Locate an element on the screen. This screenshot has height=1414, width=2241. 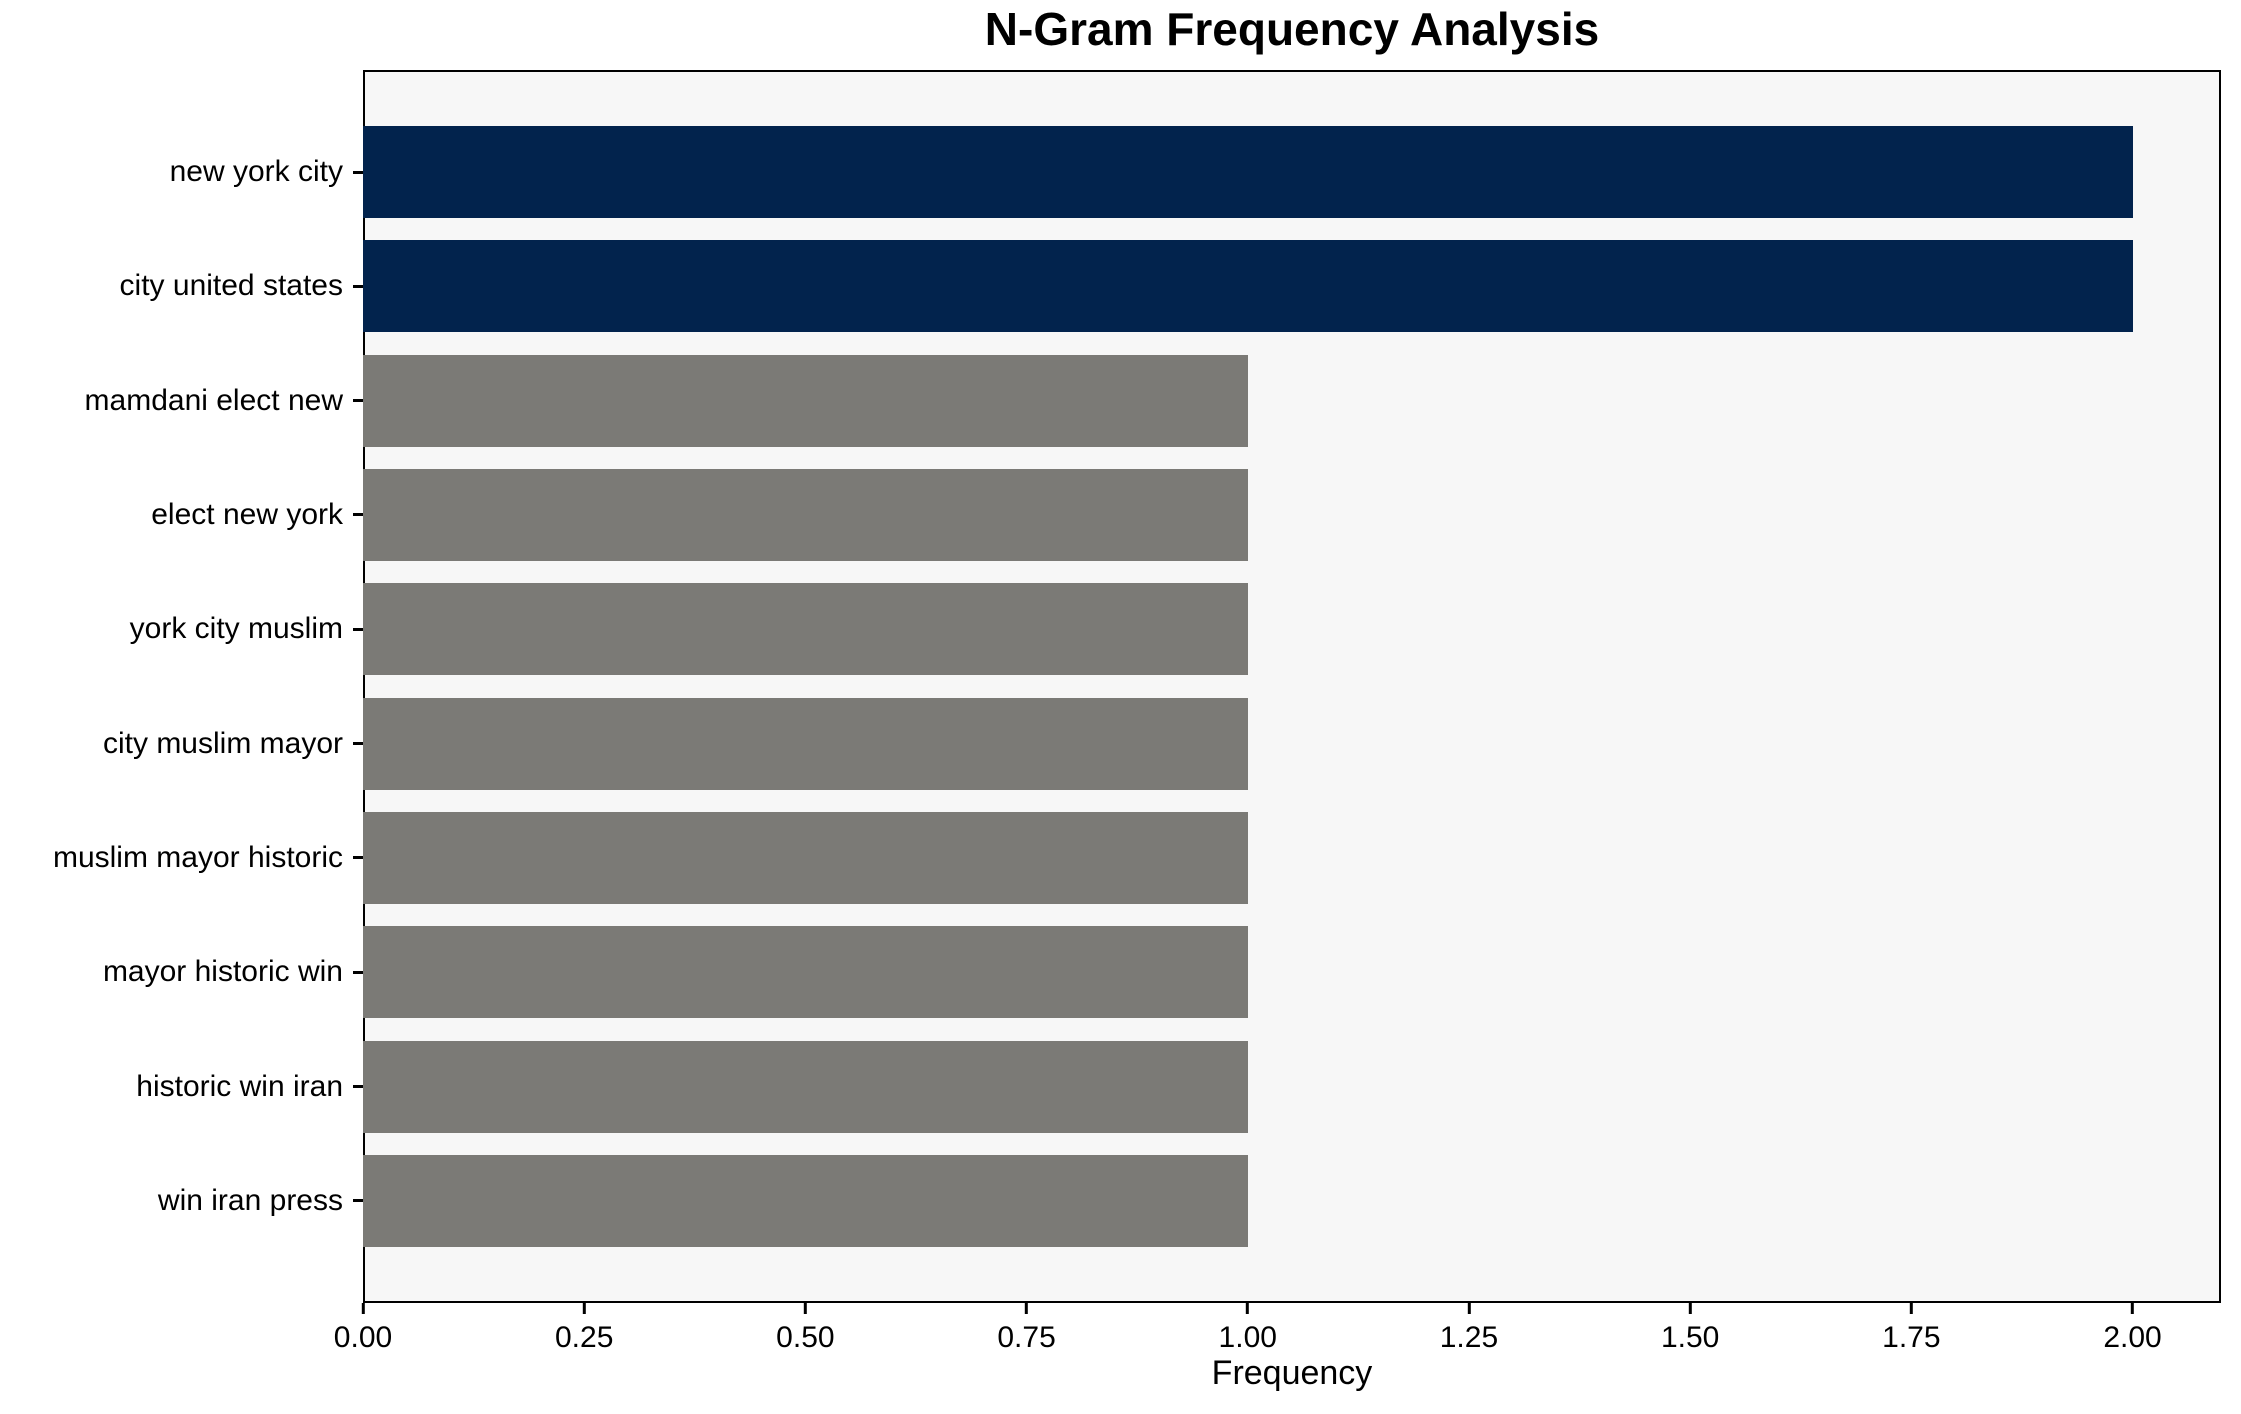
y-tick-label: win iran press is located at coordinates (250, 1200).